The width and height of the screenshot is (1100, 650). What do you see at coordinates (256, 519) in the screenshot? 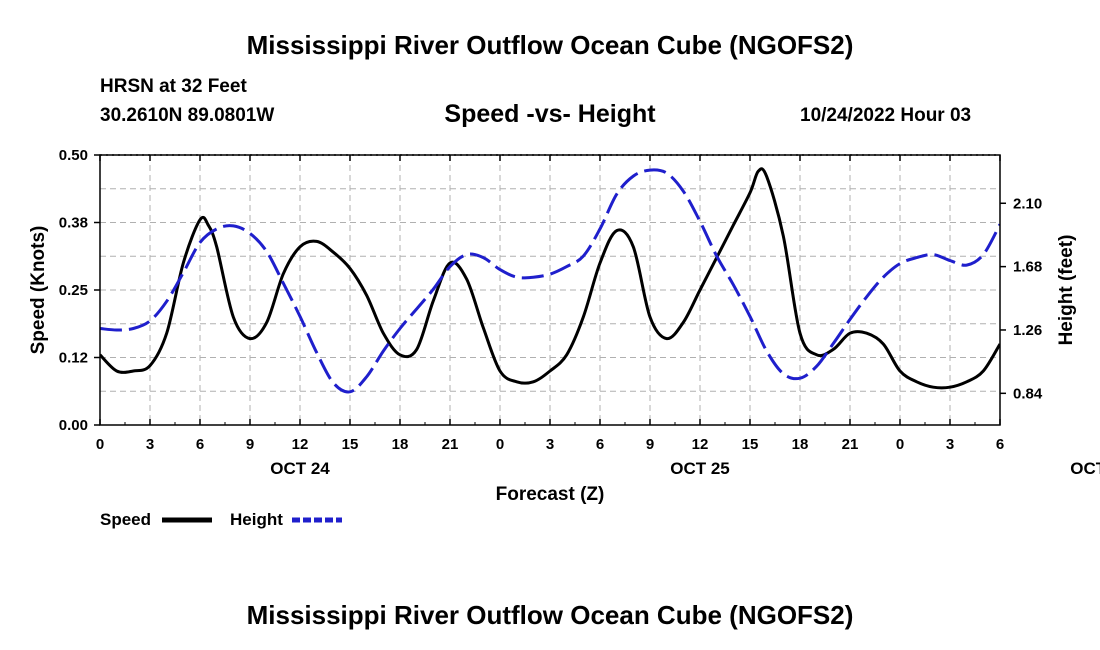
I see `legend-height-label: Height` at bounding box center [256, 519].